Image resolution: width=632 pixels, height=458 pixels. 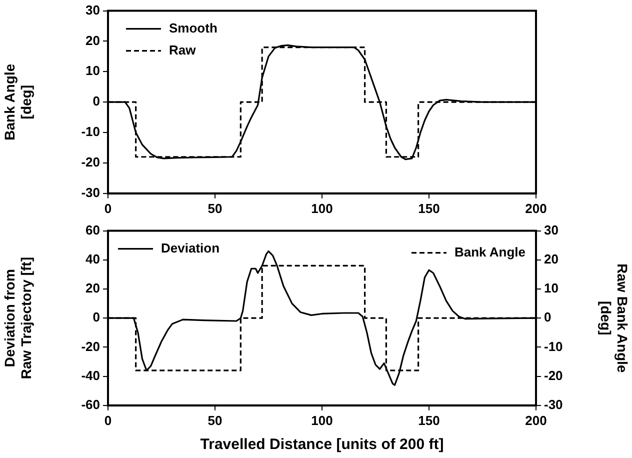 I want to click on y2-tick-label: 10, so click(x=551, y=288).